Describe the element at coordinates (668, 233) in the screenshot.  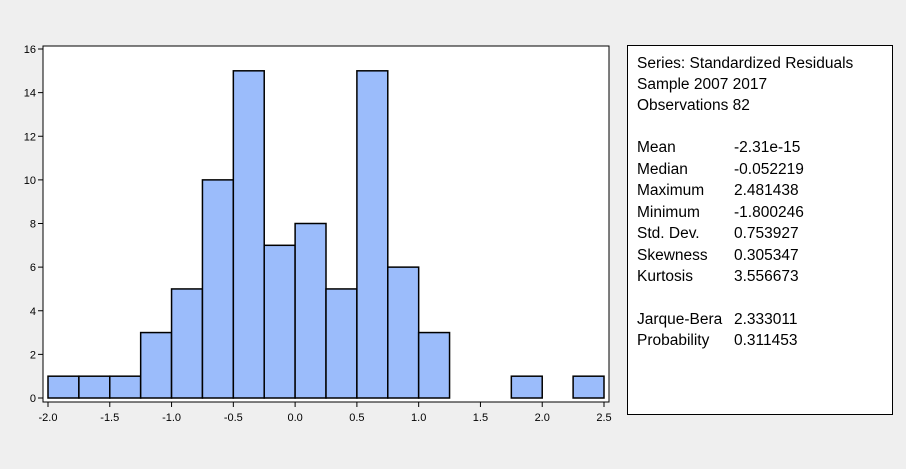
I see `stat-label: Std. Dev.` at that location.